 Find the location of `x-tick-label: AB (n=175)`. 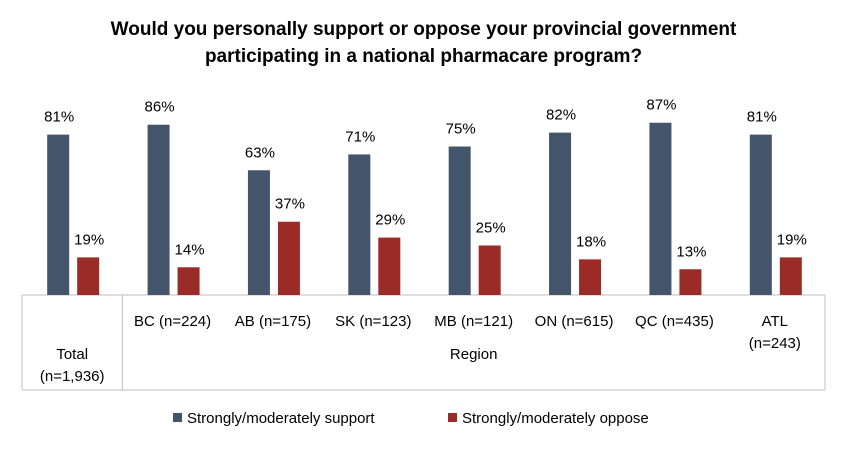

x-tick-label: AB (n=175) is located at coordinates (273, 321).